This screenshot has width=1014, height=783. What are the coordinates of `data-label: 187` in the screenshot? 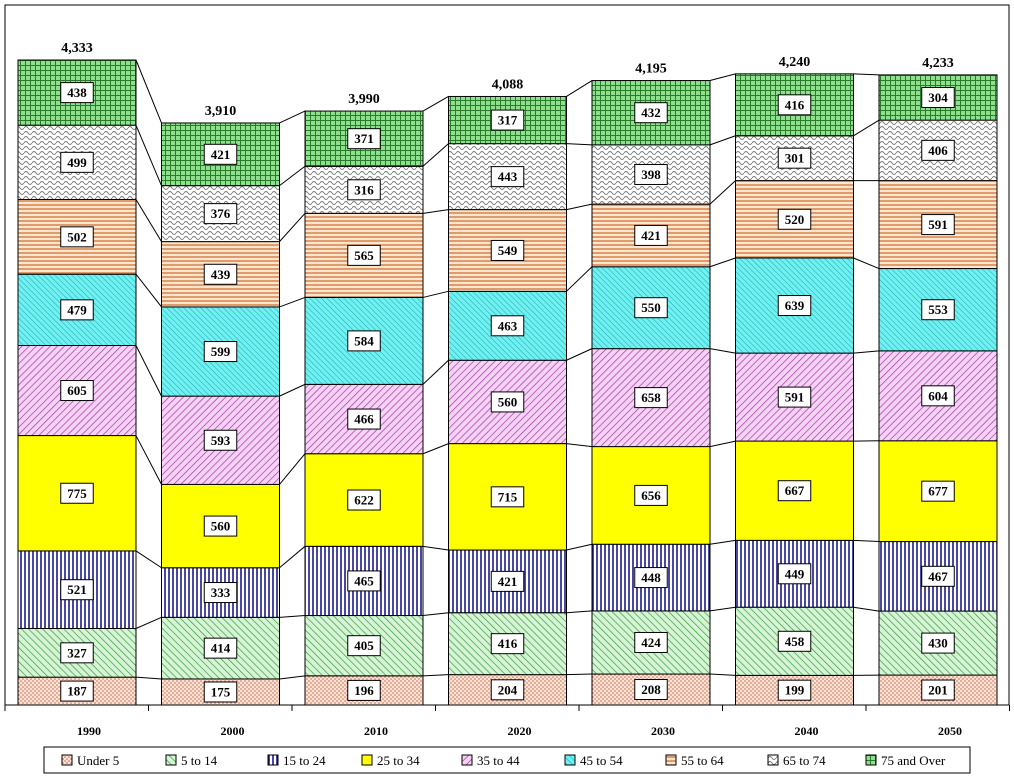 It's located at (77, 691).